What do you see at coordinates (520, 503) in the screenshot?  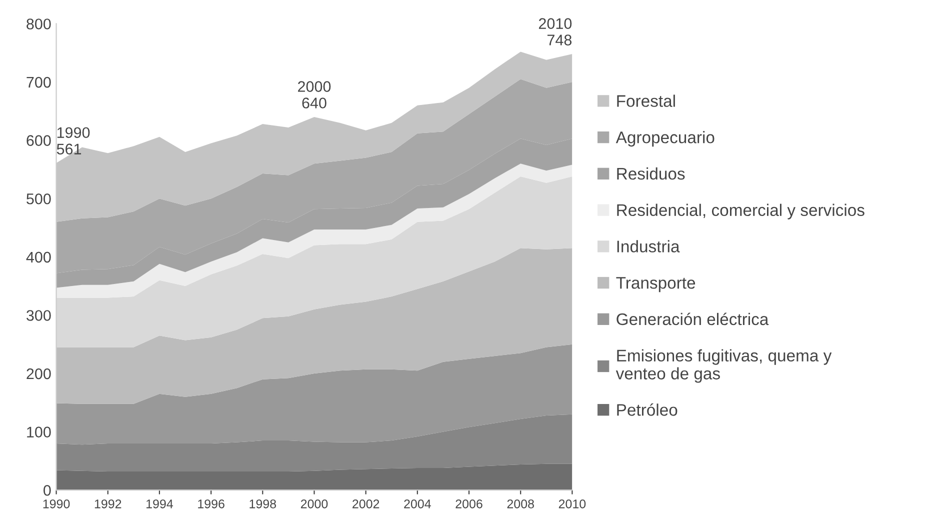 I see `x-tick-label: 2008` at bounding box center [520, 503].